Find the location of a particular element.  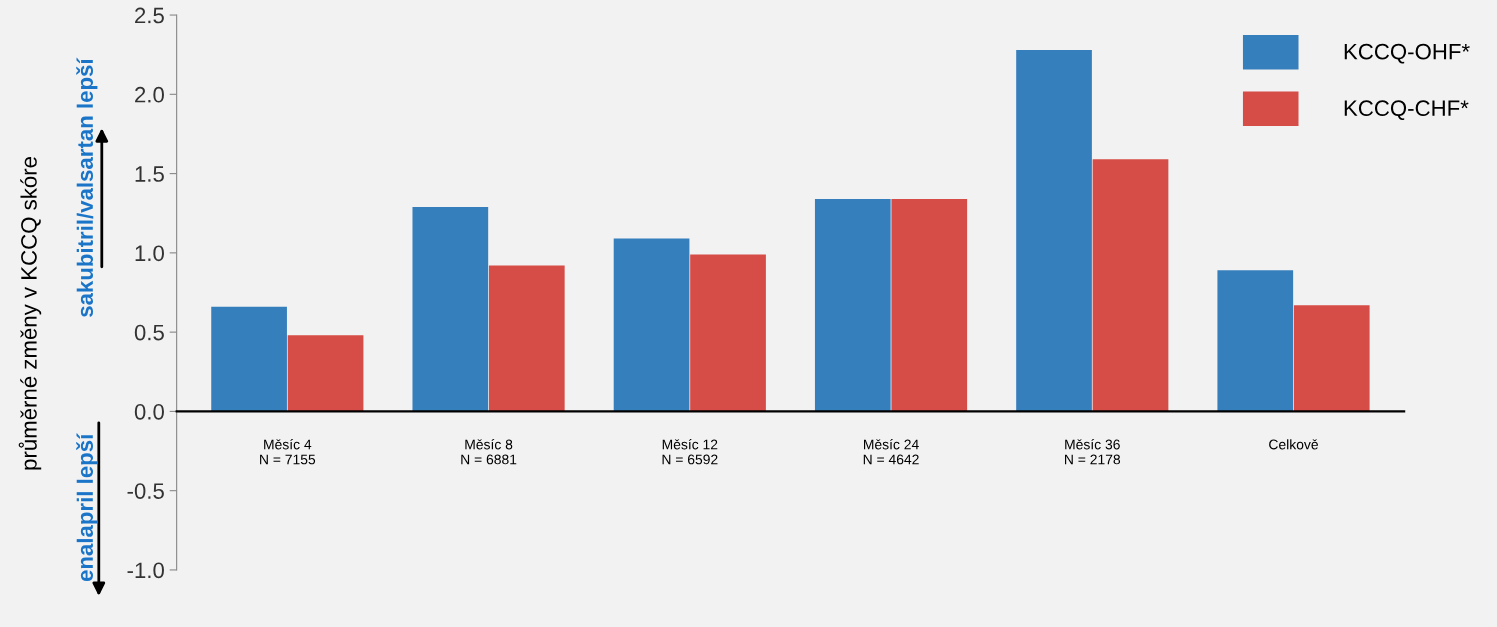

x-tick-label: Měsíc 36 N = 2178 is located at coordinates (1093, 452).